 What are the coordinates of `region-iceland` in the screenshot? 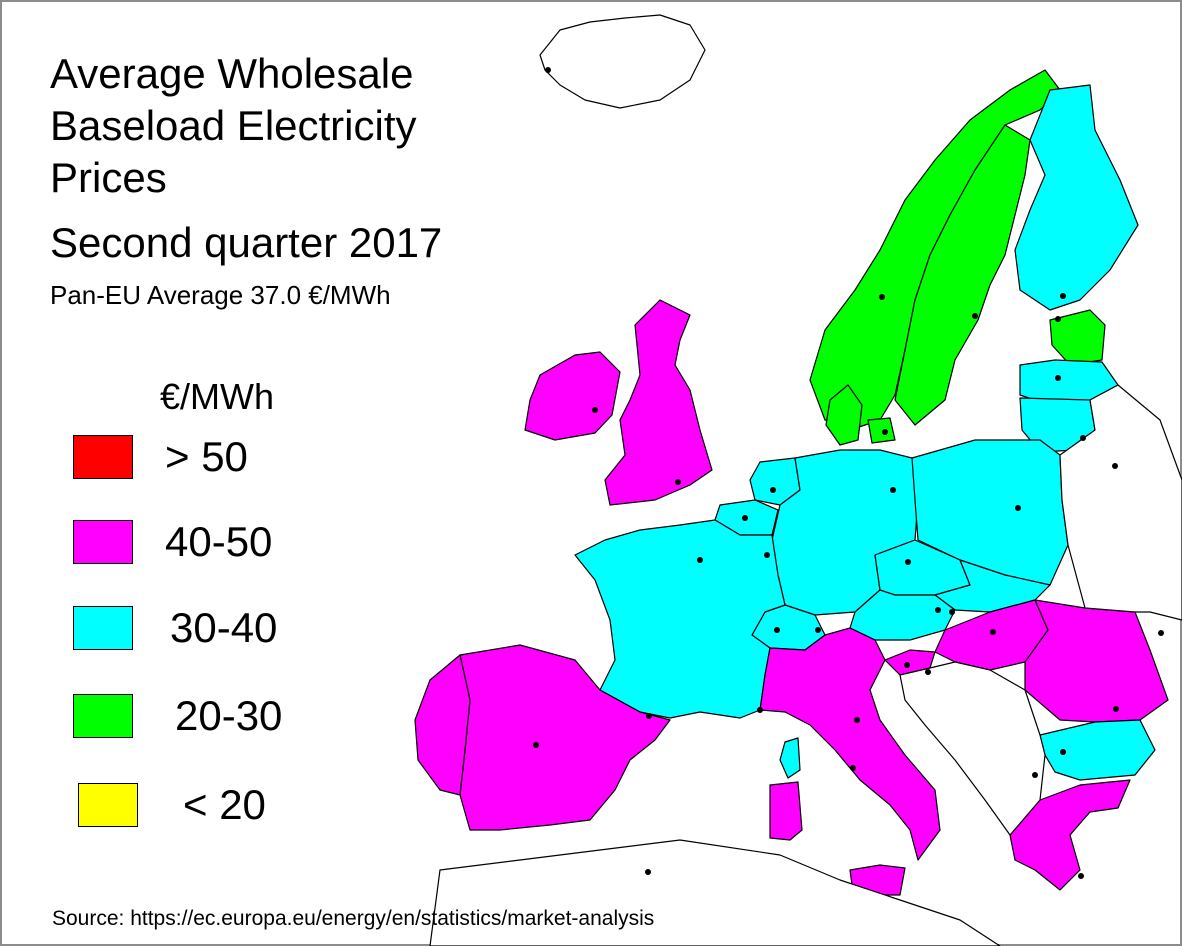 It's located at (622, 61).